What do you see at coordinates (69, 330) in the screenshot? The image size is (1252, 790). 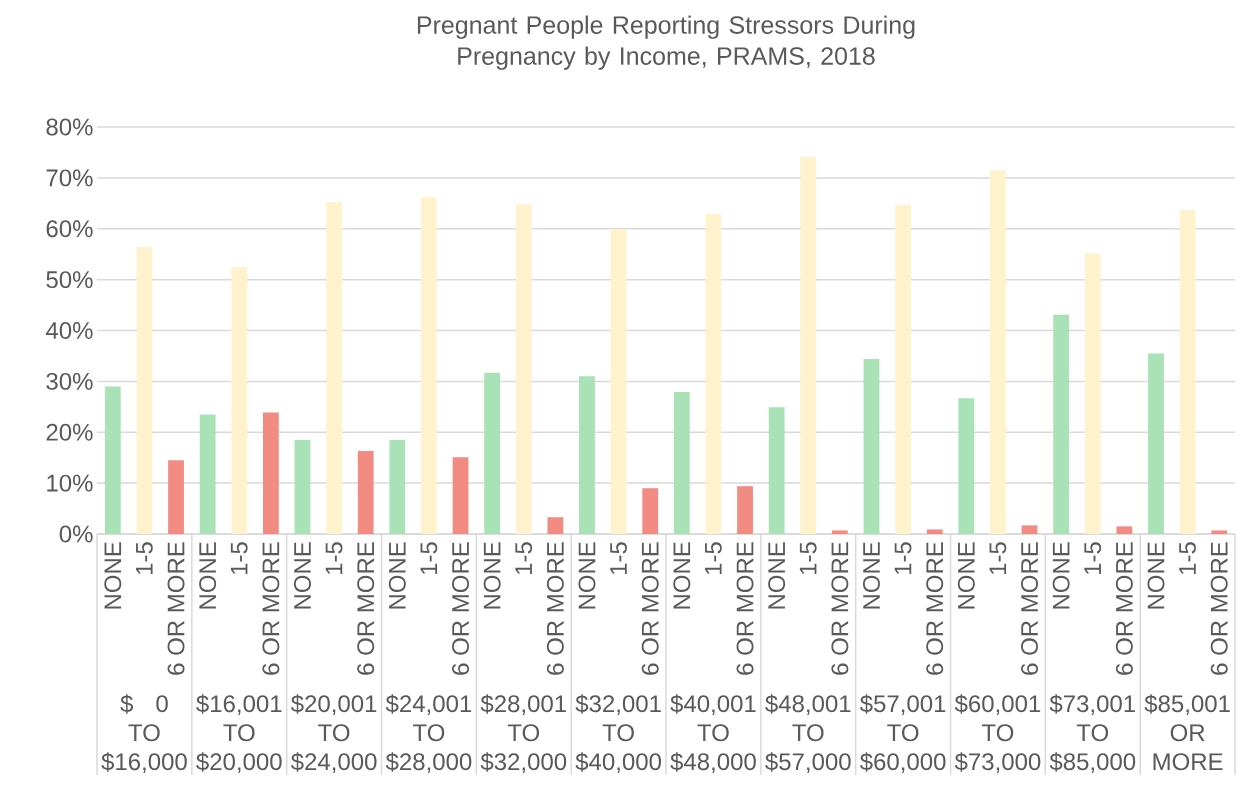 I see `y-tick-label: 40%` at bounding box center [69, 330].